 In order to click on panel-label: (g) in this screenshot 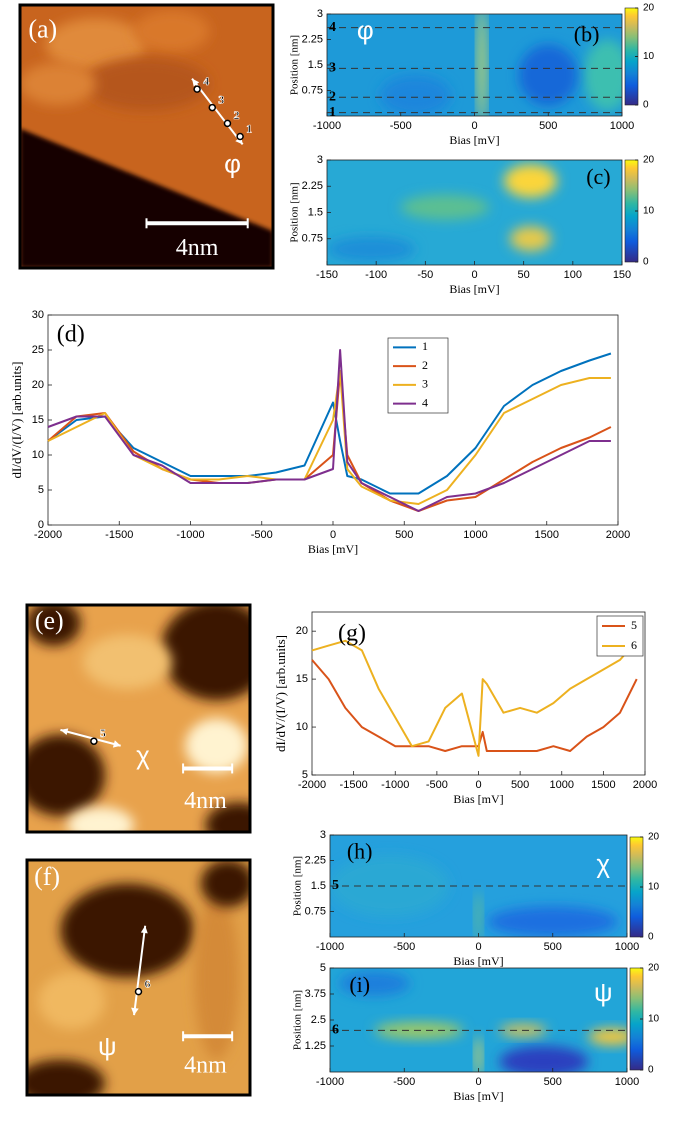, I will do `click(352, 633)`.